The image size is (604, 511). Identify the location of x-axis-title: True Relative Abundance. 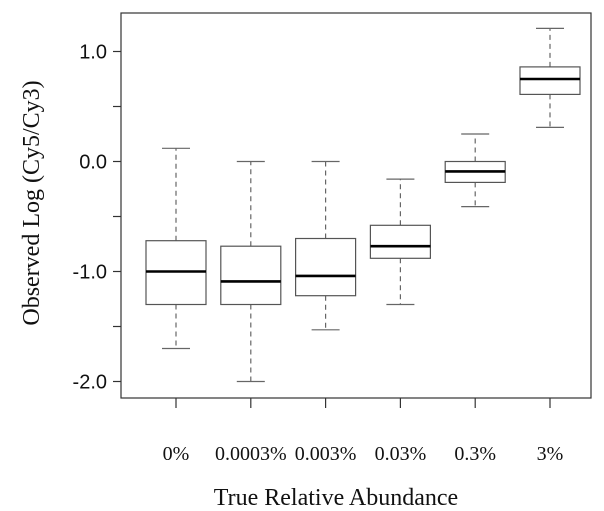
(336, 498).